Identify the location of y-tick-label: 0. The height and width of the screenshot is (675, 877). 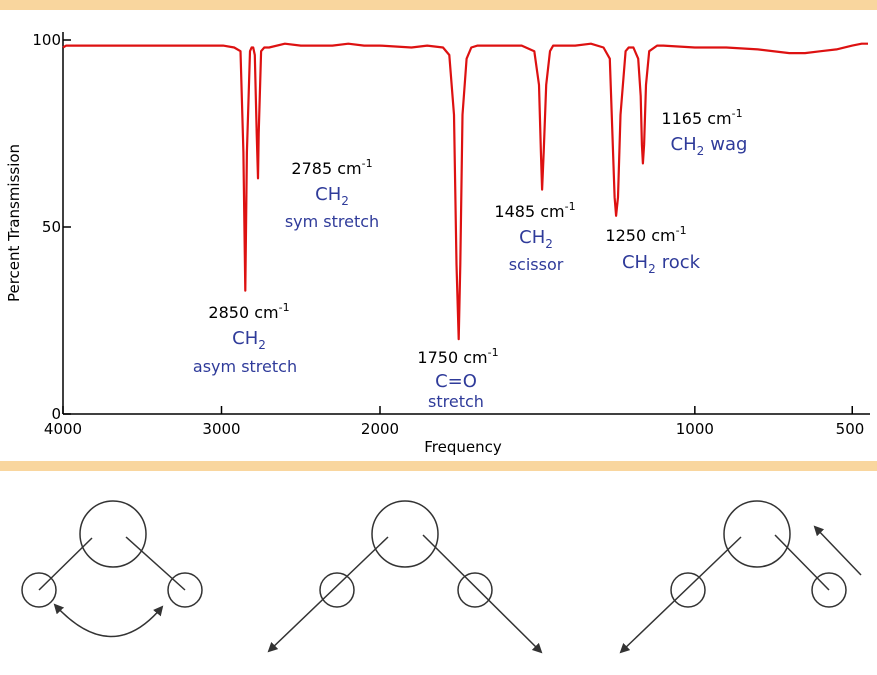
(56, 414).